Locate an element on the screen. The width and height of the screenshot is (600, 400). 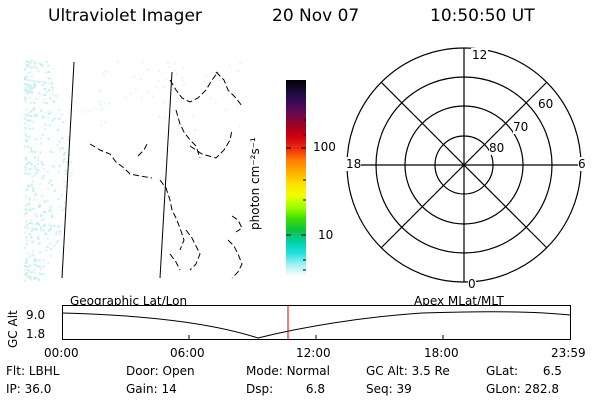
gc-alt-axis-label: GC Alt is located at coordinates (13, 329).